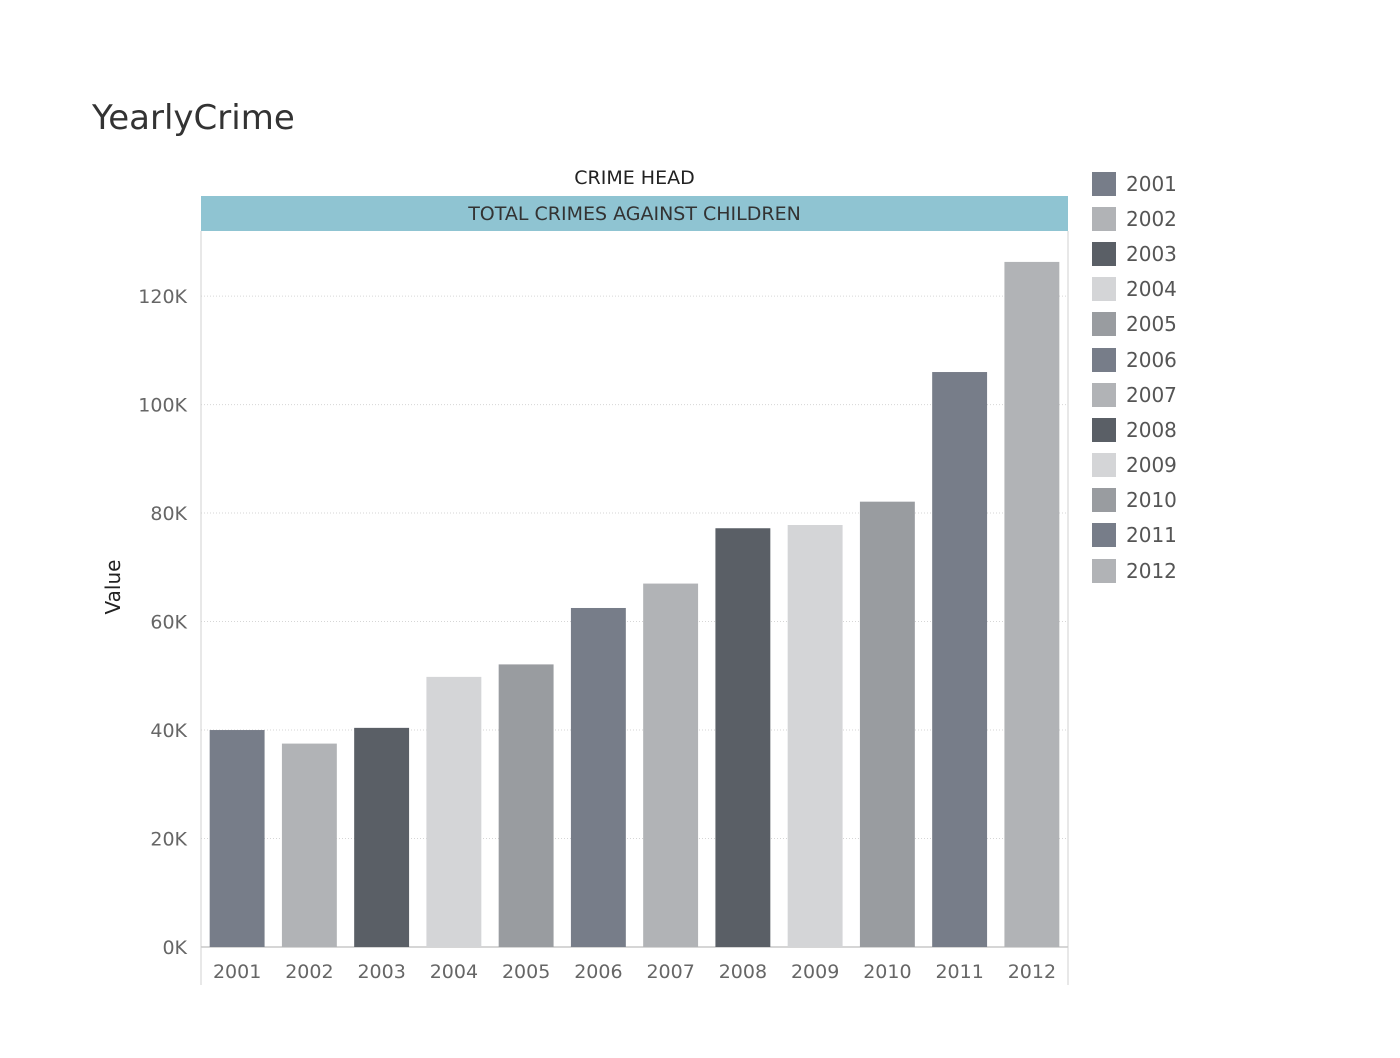  Describe the element at coordinates (526, 972) in the screenshot. I see `x-tick-label: 2005` at that location.